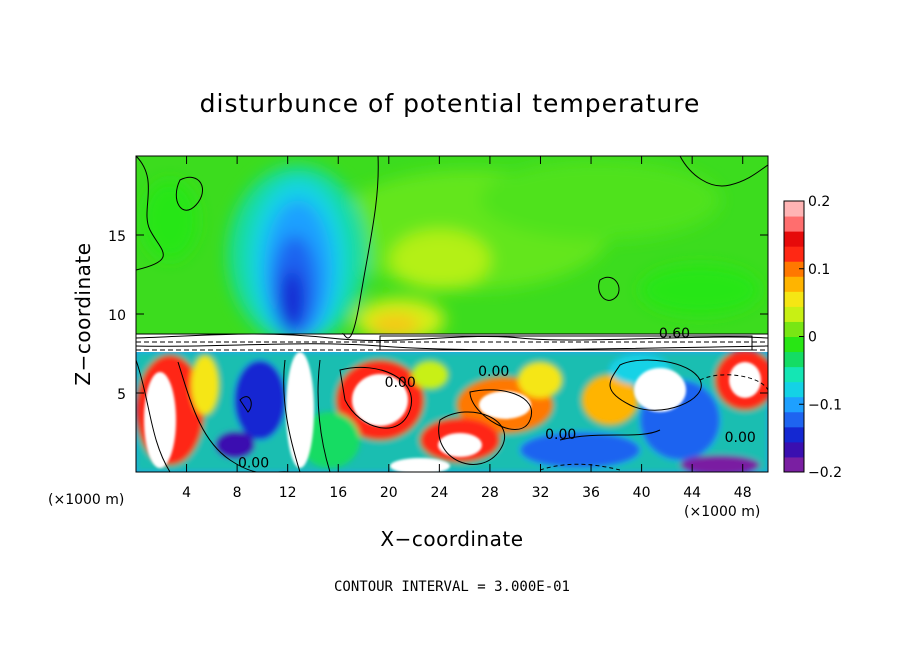 The width and height of the screenshot is (904, 654). Describe the element at coordinates (743, 493) in the screenshot. I see `x-tick-label: 48` at that location.